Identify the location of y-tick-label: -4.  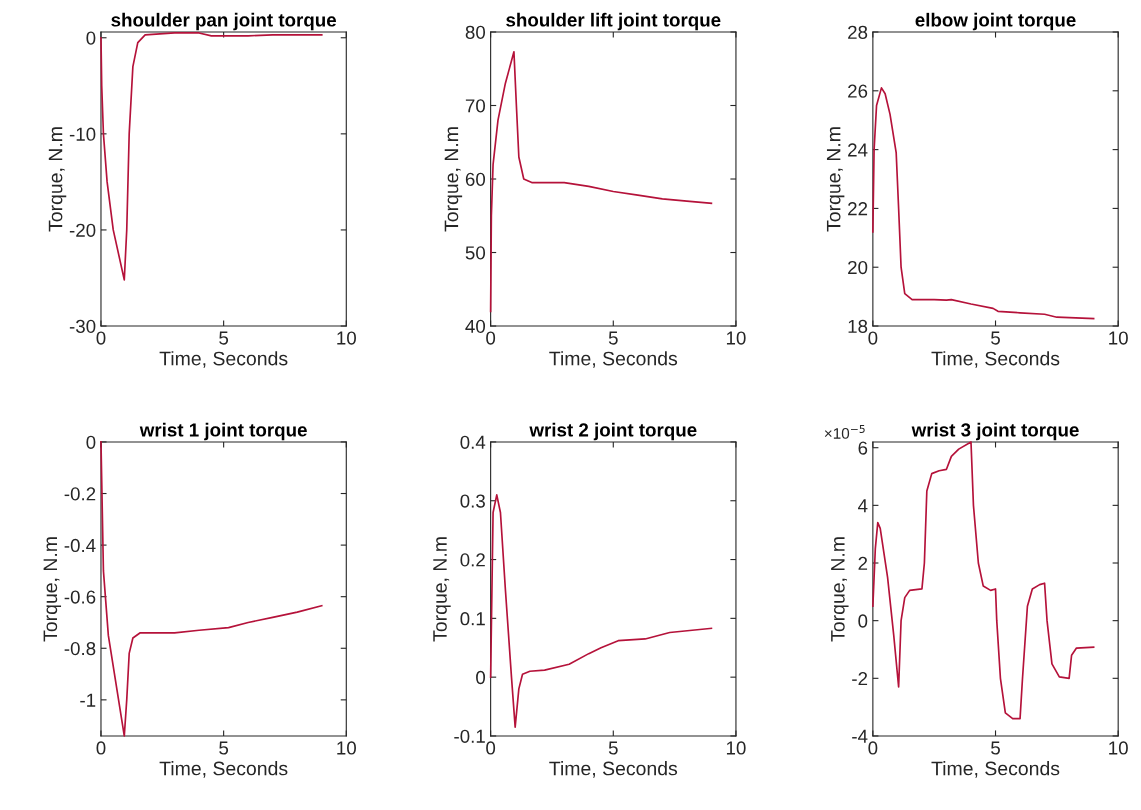
(860, 736).